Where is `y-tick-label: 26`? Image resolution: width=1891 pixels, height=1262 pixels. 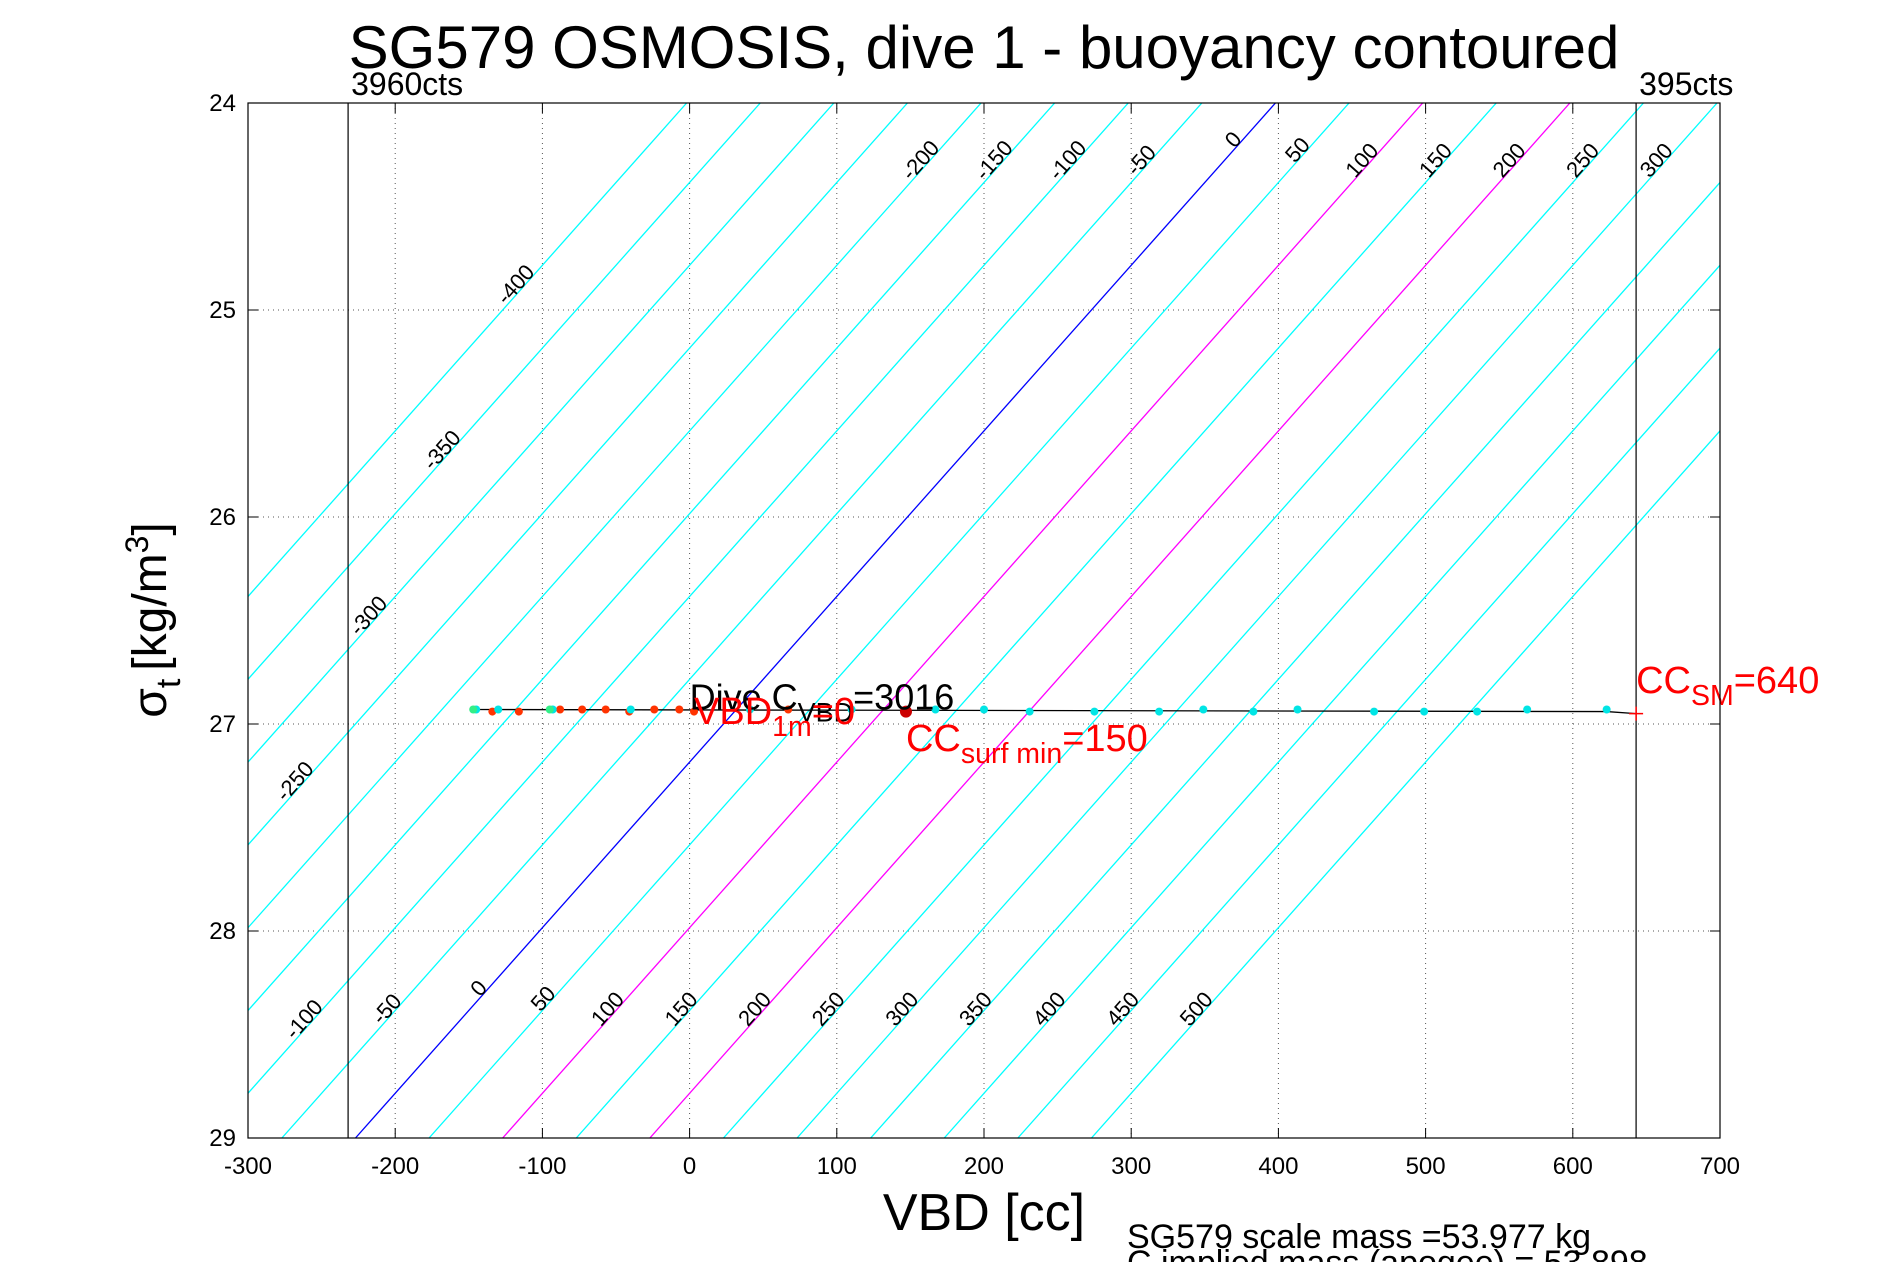 y-tick-label: 26 is located at coordinates (222, 517).